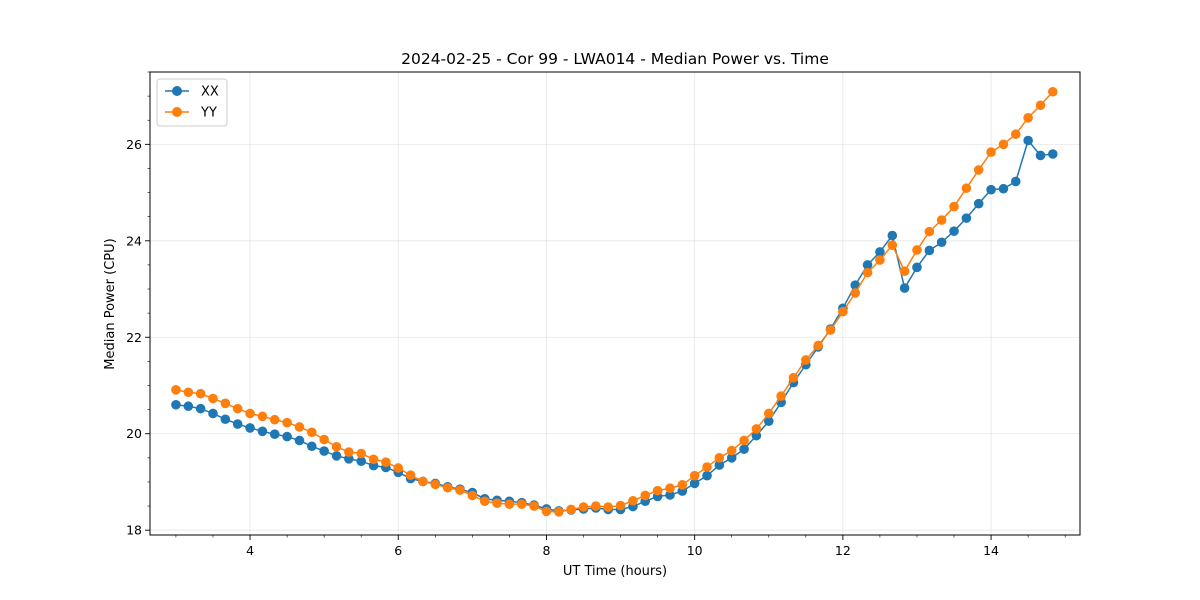 This screenshot has width=1200, height=600. Describe the element at coordinates (208, 113) in the screenshot. I see `legend-label-yy: YY` at that location.